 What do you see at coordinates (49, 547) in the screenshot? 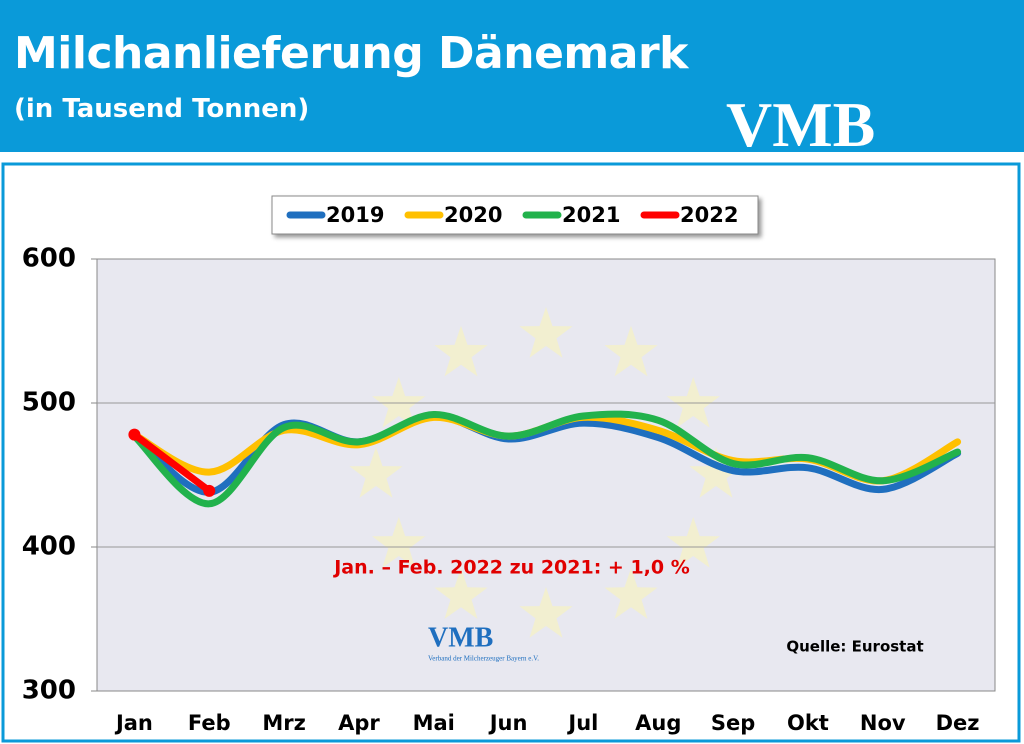
I see `y-tick-label: 400` at bounding box center [49, 547].